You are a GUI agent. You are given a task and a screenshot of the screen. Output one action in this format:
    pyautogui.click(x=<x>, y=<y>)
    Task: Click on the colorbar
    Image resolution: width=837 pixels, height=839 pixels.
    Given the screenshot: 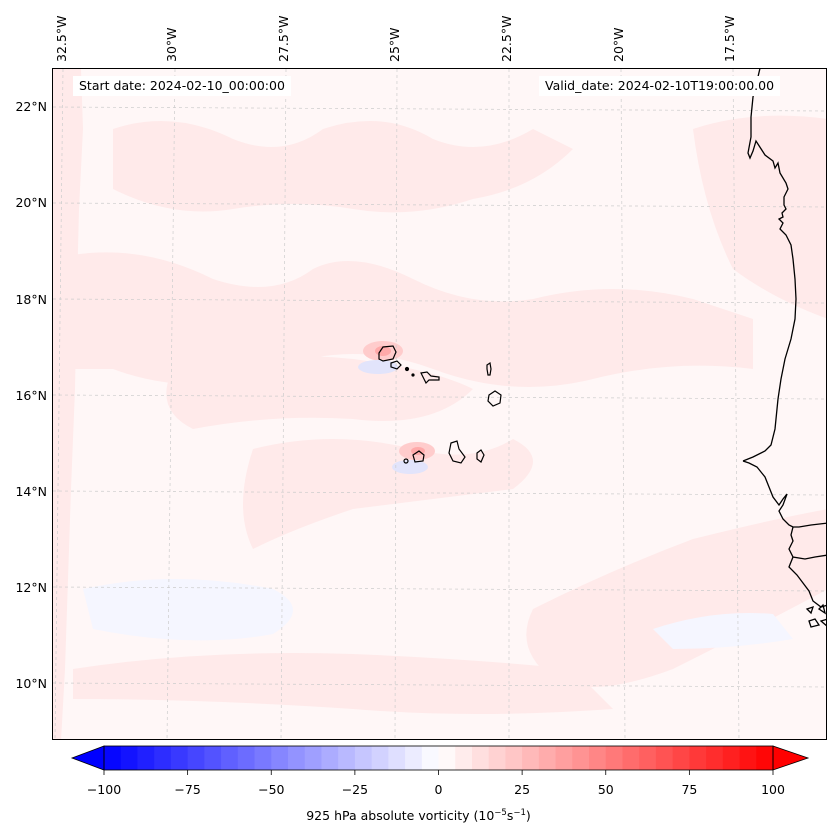 What is the action you would take?
    pyautogui.click(x=440, y=760)
    